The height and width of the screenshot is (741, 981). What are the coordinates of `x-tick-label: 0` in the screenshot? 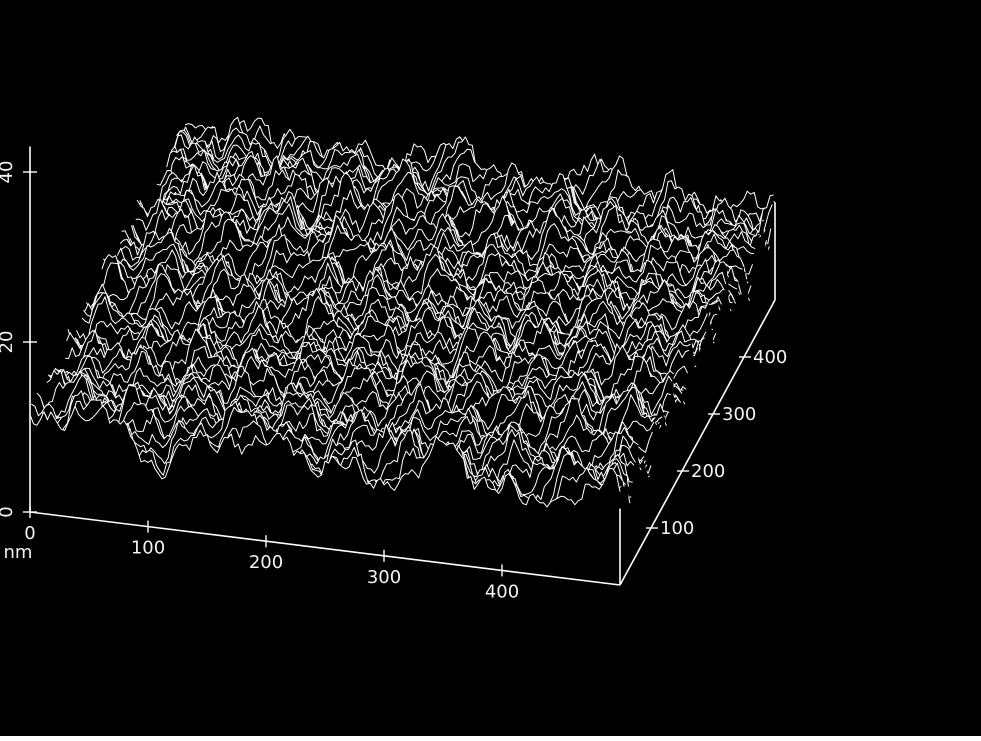 It's located at (29, 533).